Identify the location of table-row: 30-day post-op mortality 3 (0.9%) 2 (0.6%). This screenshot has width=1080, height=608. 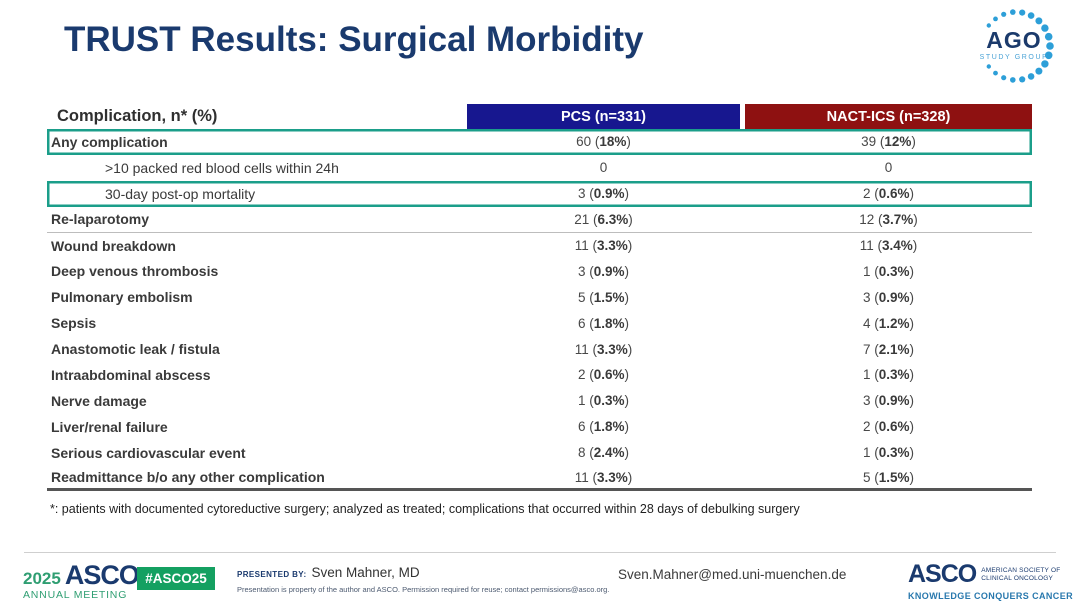
(539, 194).